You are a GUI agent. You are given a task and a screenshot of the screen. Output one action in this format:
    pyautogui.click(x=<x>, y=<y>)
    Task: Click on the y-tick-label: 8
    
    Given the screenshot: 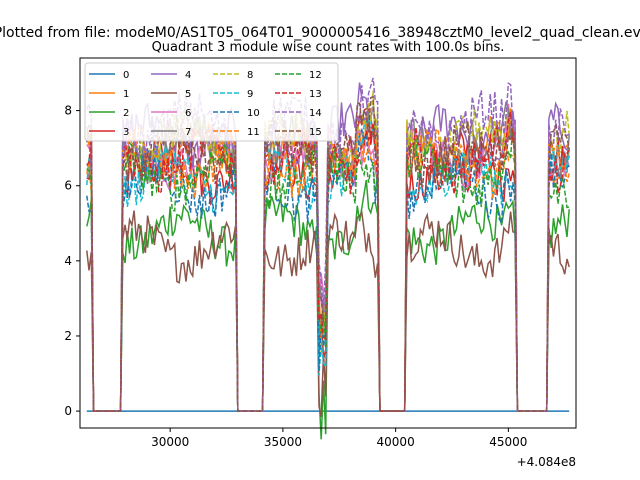 What is the action you would take?
    pyautogui.click(x=68, y=111)
    